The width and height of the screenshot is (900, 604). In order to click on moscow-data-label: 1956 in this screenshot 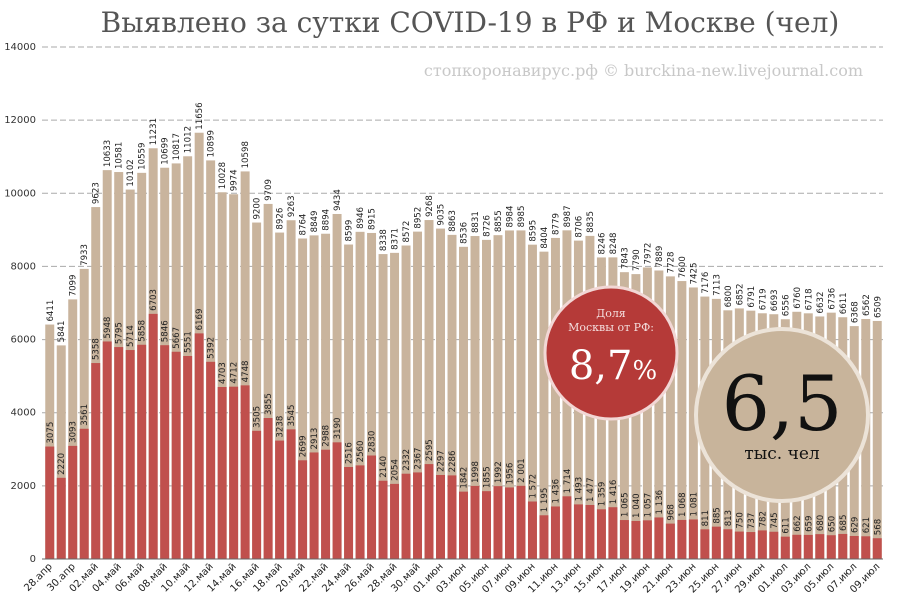, I will do `click(510, 474)`.